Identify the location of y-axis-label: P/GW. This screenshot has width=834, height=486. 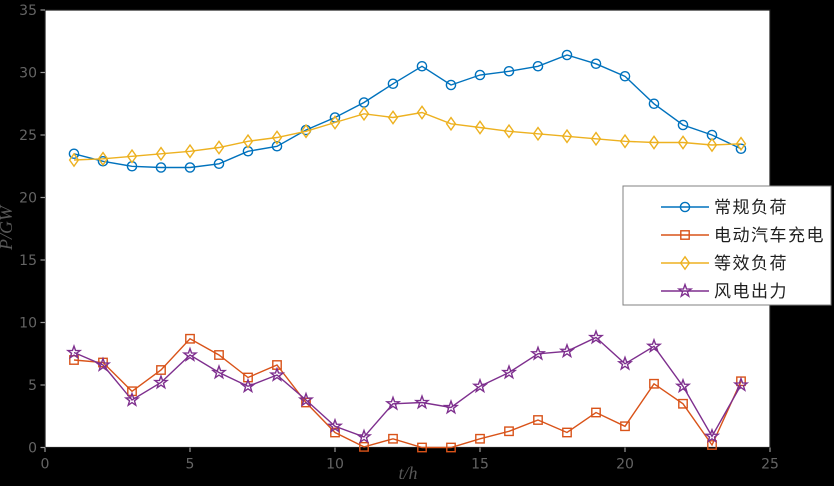
(8, 227).